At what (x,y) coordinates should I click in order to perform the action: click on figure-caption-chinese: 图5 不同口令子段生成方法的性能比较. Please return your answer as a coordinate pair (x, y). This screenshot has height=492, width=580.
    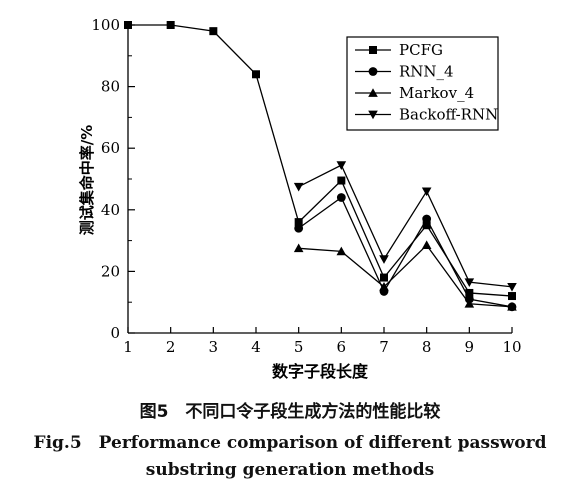
    Looking at the image, I should click on (290, 412).